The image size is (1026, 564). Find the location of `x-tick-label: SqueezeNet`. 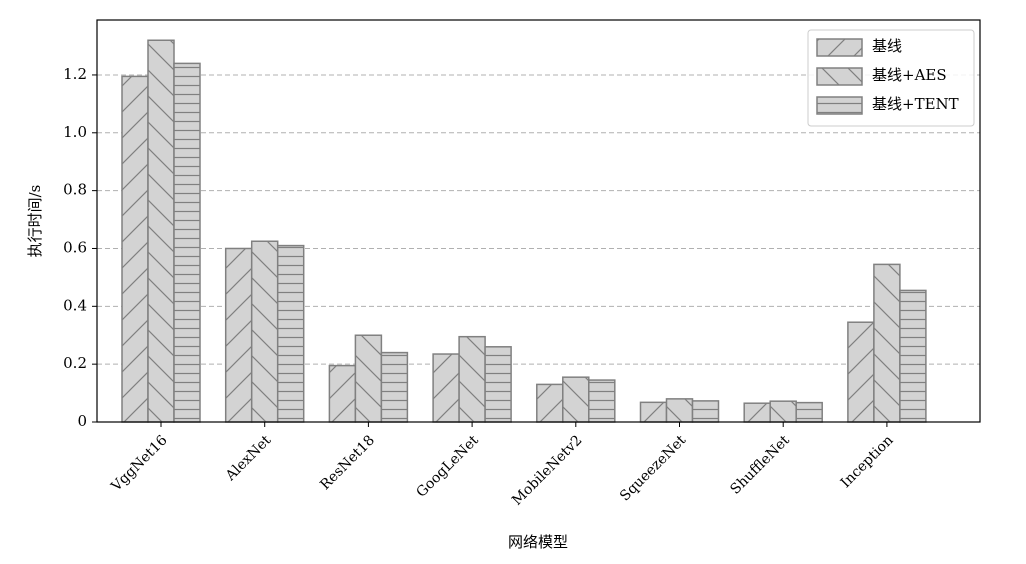

x-tick-label: SqueezeNet is located at coordinates (653, 468).